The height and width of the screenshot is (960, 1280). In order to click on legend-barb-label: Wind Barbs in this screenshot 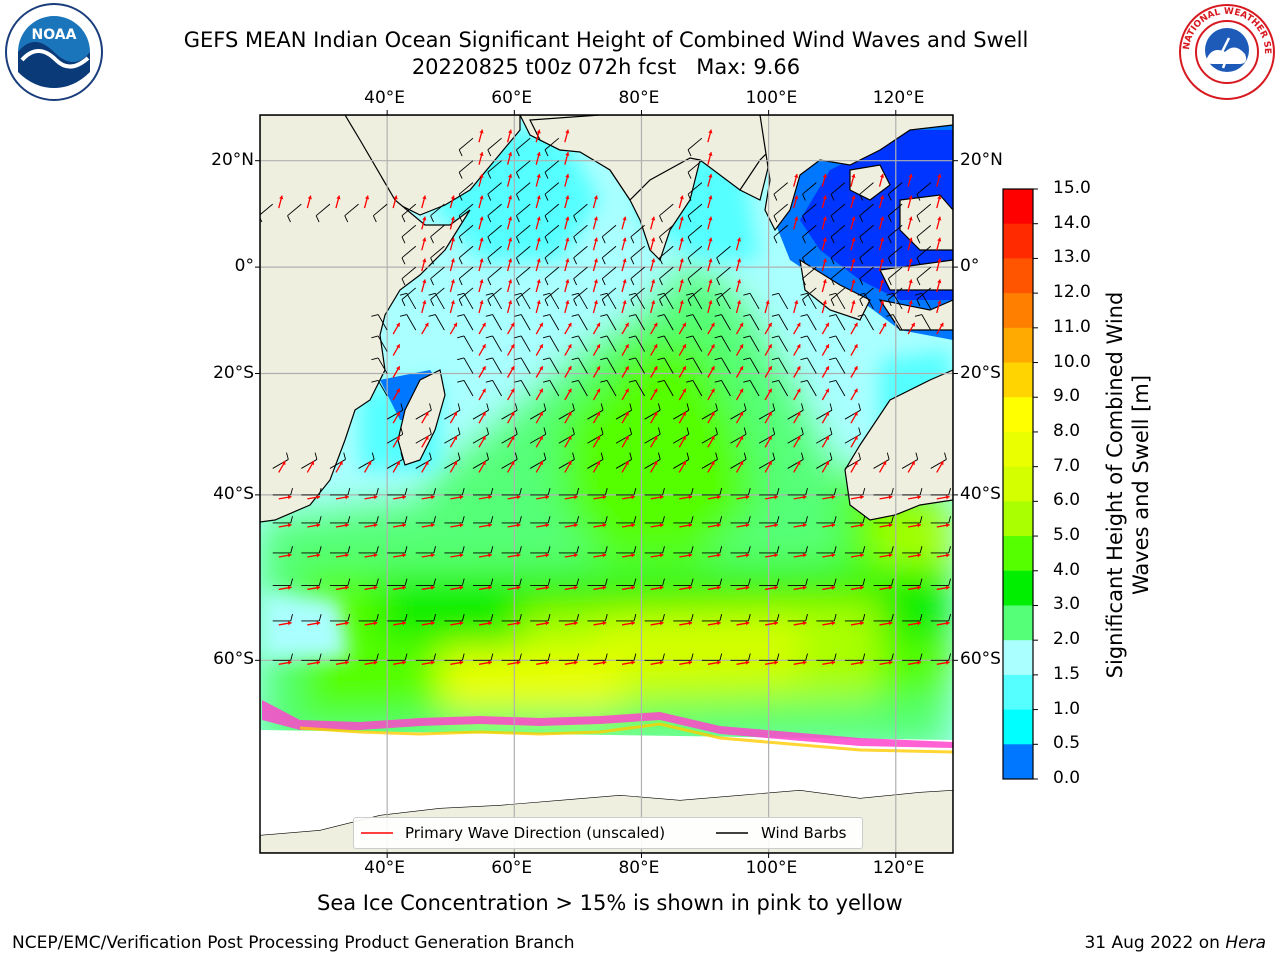, I will do `click(804, 833)`.